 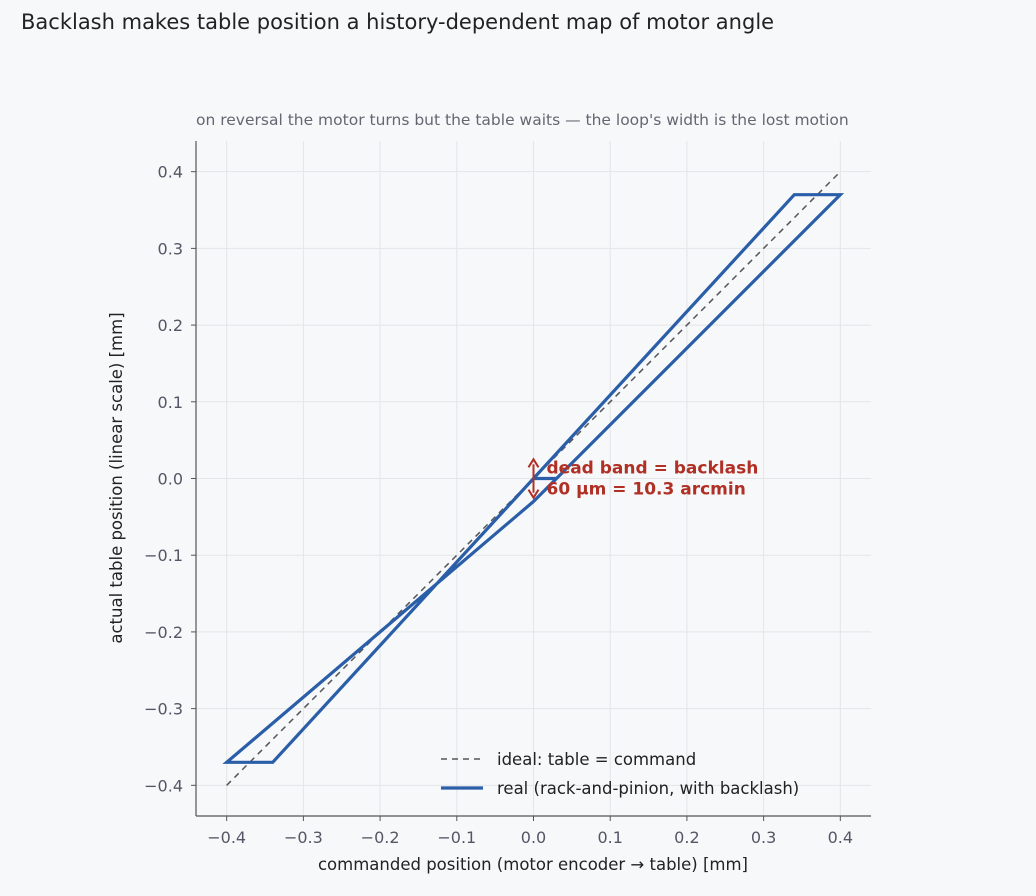 I want to click on legend-label-real: real (rack-and-pinion, with backlash), so click(x=648, y=788).